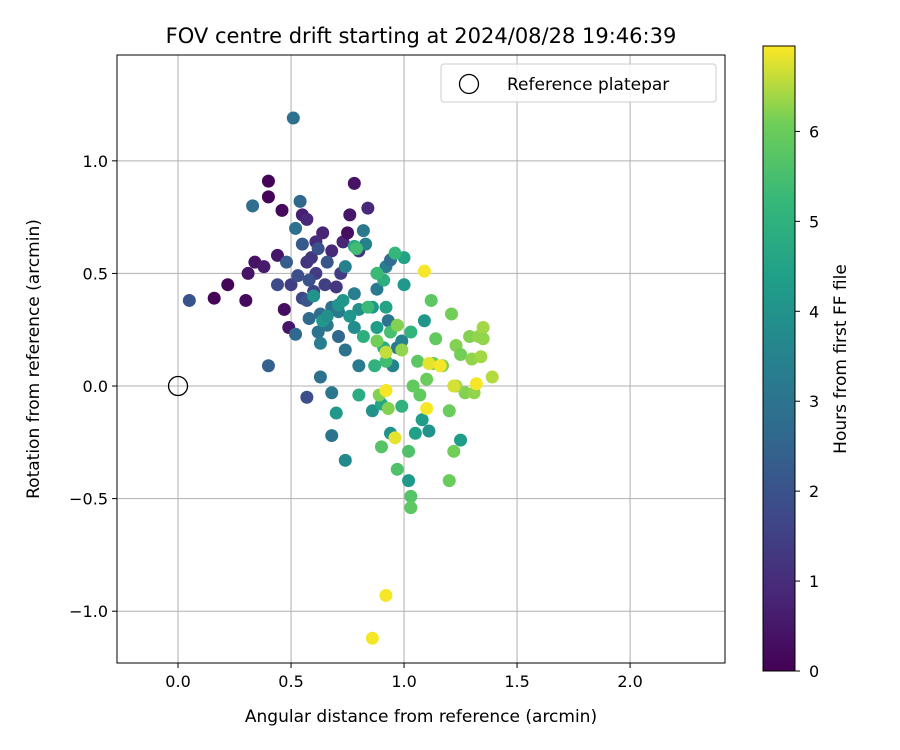 The height and width of the screenshot is (750, 900). I want to click on x-axis-ticks: 0.0 0.5 1.0 1.5 2.0, so click(404, 677).